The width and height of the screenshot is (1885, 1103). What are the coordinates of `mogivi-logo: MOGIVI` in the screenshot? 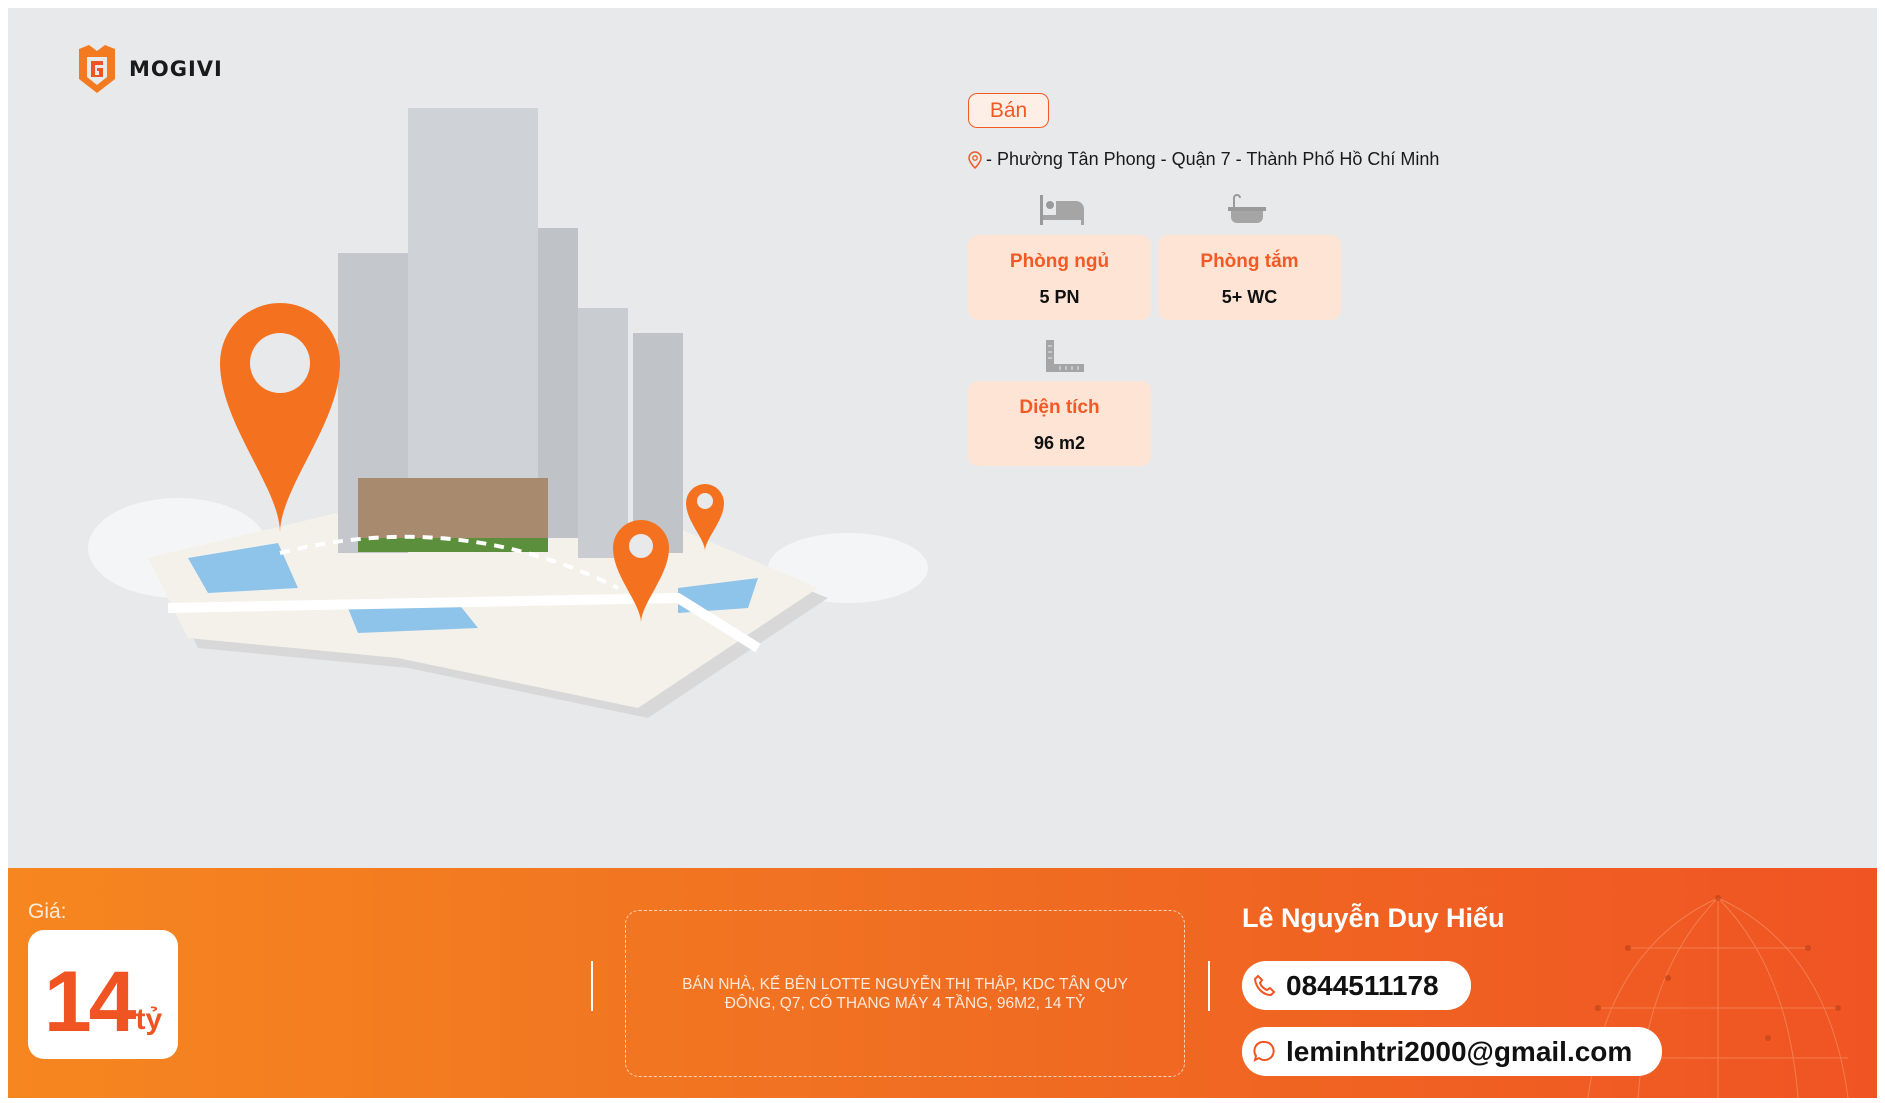 It's located at (149, 69).